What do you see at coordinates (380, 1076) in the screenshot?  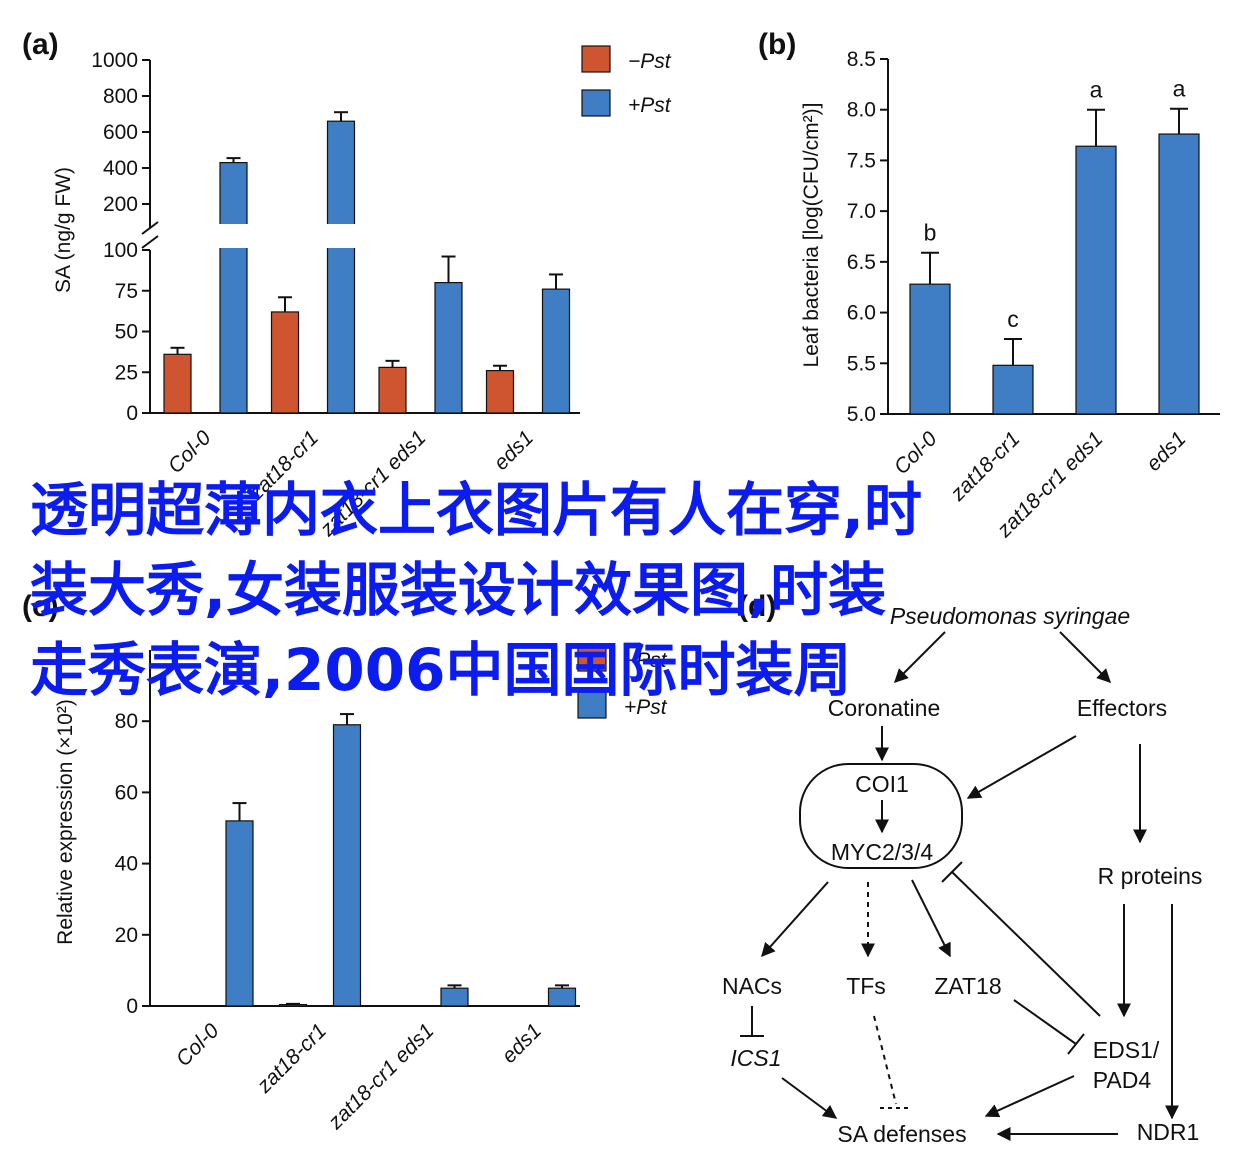 I see `x-tick-label: zat18-cr1 eds1` at bounding box center [380, 1076].